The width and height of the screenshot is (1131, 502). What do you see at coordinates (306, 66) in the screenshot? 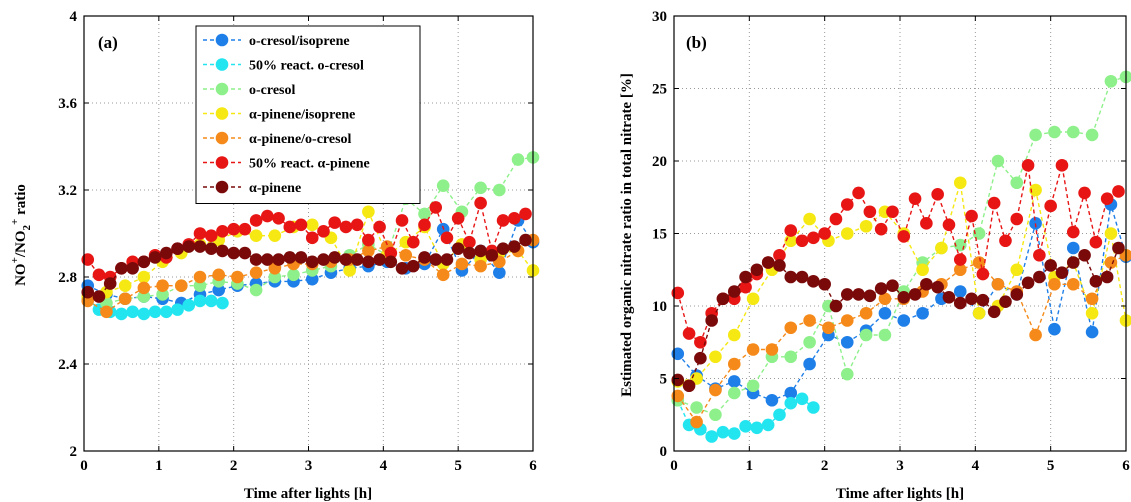
I see `legend-label: 50% react. o-cresol` at bounding box center [306, 66].